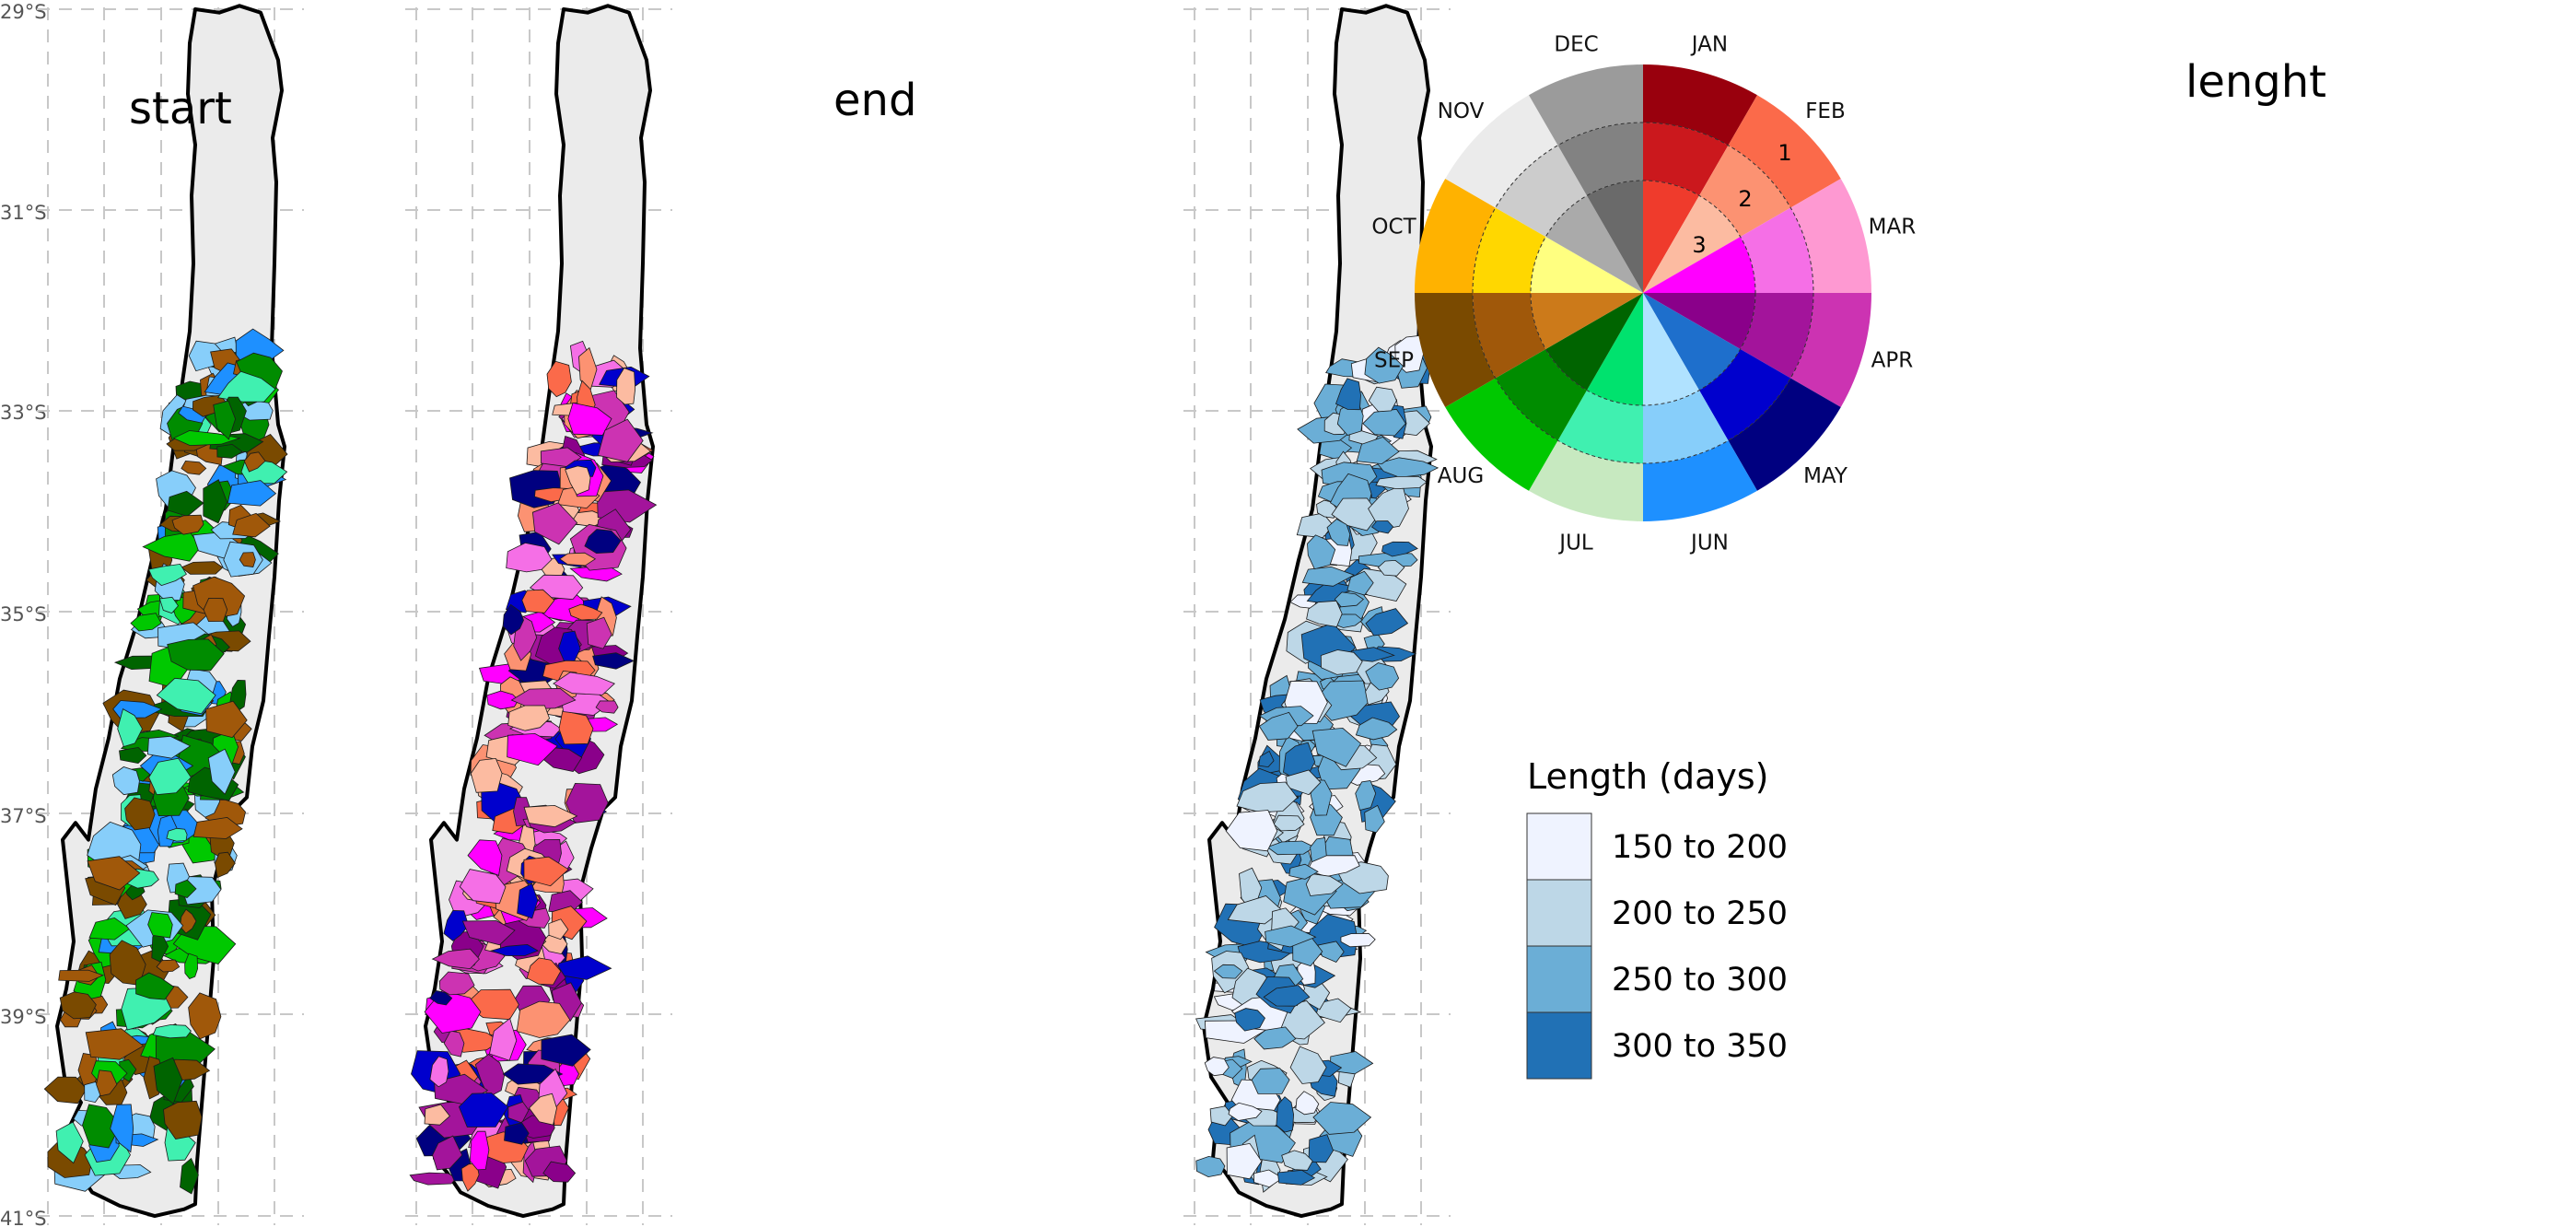 This screenshot has width=2576, height=1227. What do you see at coordinates (1461, 111) in the screenshot?
I see `month-label-nov: NOV` at bounding box center [1461, 111].